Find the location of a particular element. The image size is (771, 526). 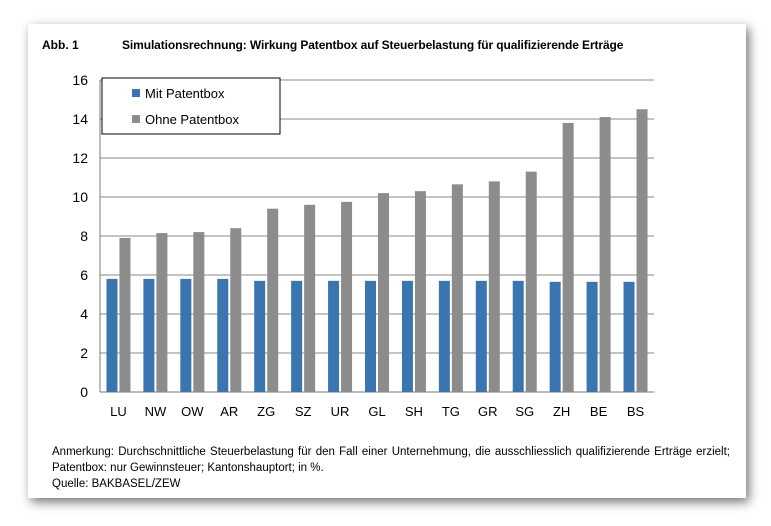

x-tick-label: AR is located at coordinates (229, 411).